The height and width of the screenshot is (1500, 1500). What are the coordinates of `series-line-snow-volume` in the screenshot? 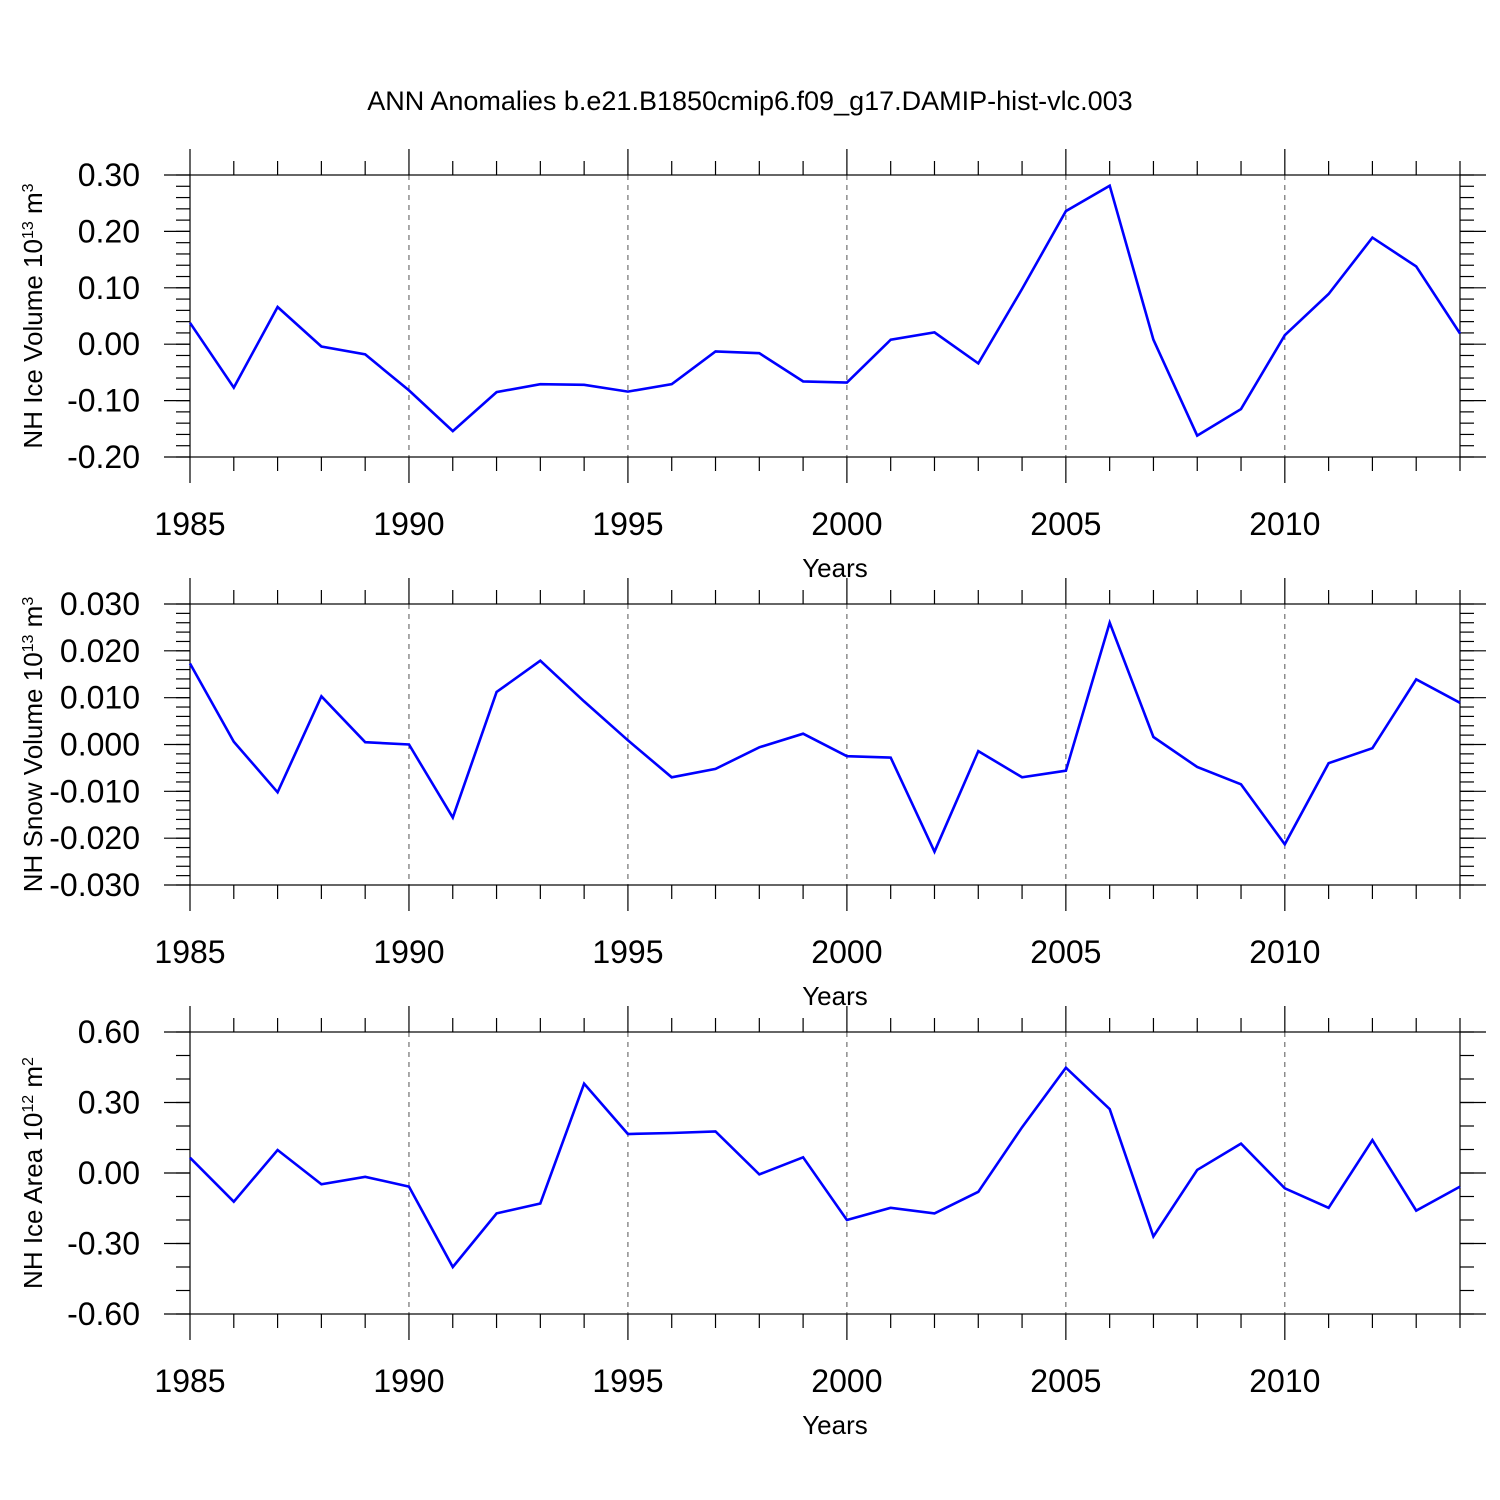 It's located at (824, 736).